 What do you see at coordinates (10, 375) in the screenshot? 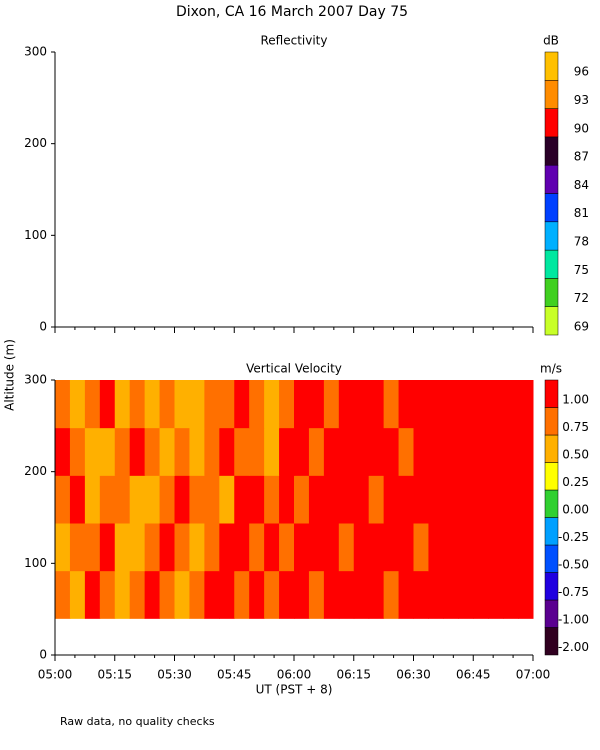
I see `y-axis-label: Altitude (m)` at bounding box center [10, 375].